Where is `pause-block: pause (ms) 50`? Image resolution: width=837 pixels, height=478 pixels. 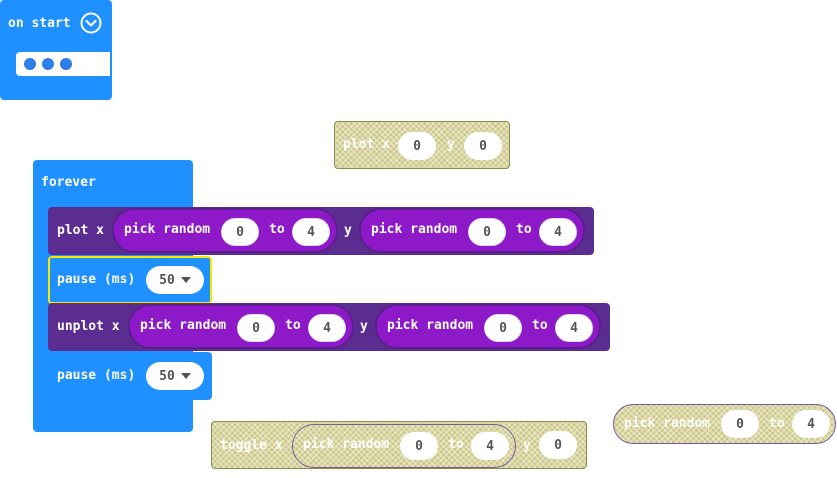
pause-block: pause (ms) 50 is located at coordinates (130, 376).